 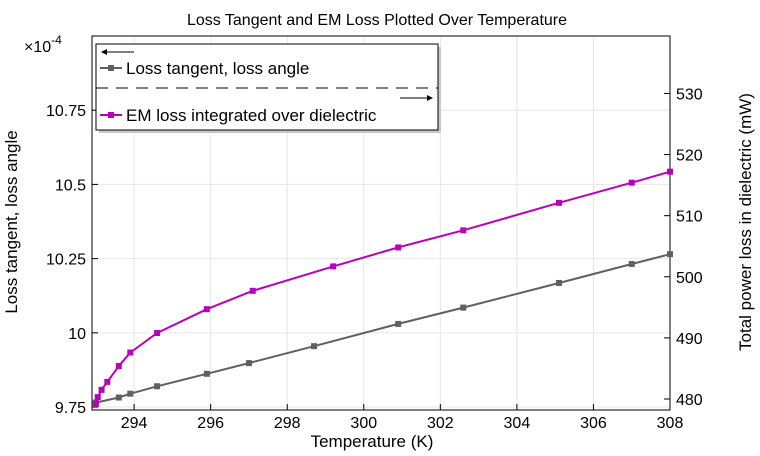 What do you see at coordinates (66, 111) in the screenshot?
I see `left-tick-label: 10.75` at bounding box center [66, 111].